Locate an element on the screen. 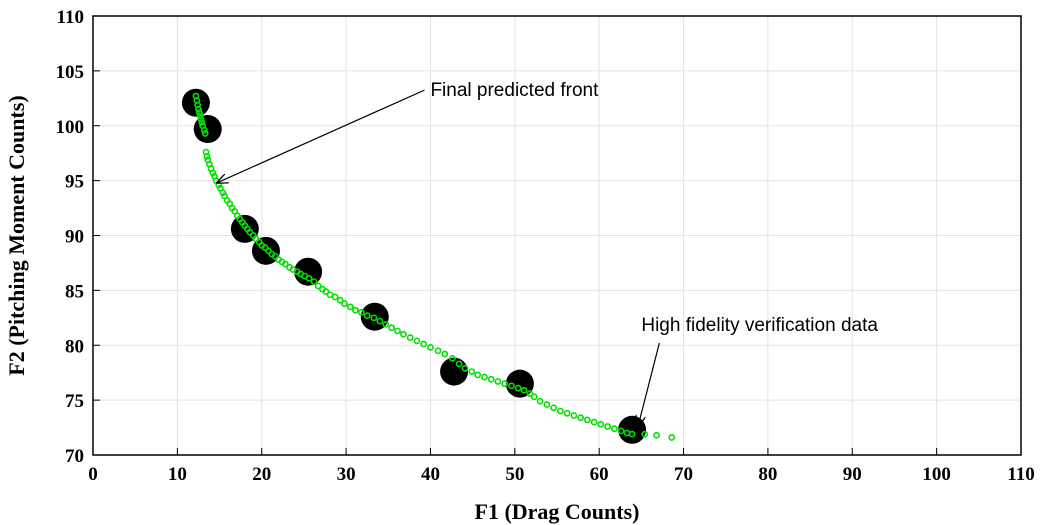 The height and width of the screenshot is (525, 1045). x-tick-label: 60 is located at coordinates (599, 474).